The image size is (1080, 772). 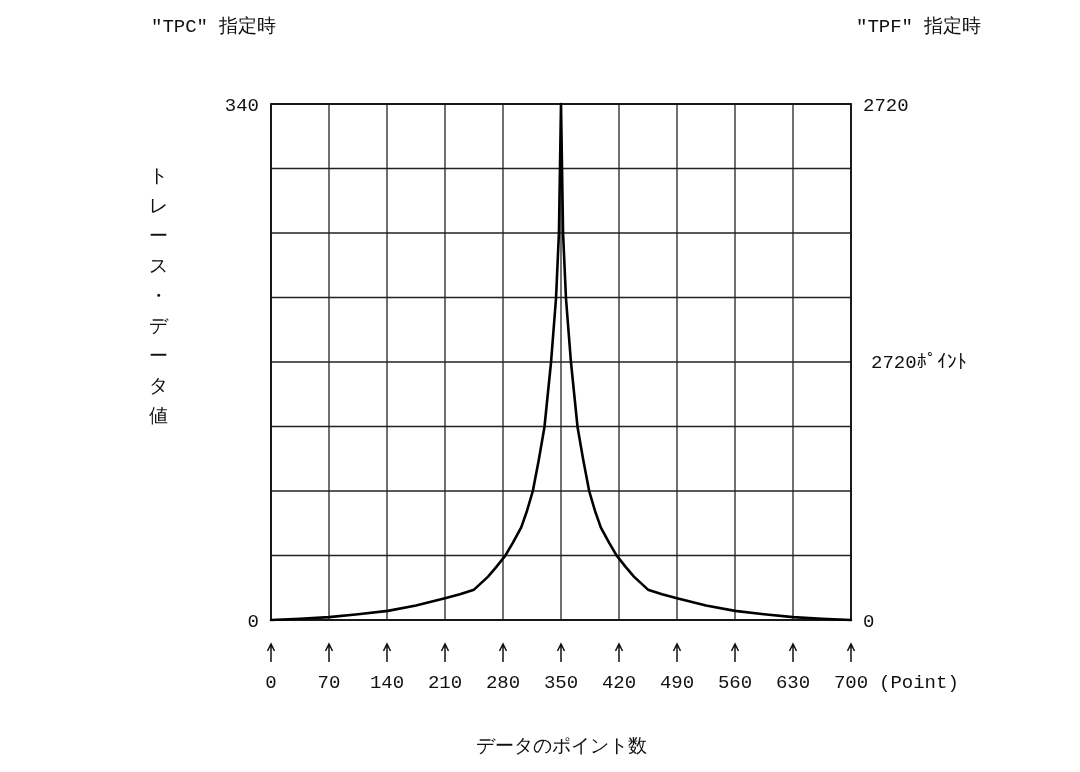 What do you see at coordinates (241, 106) in the screenshot?
I see `y-tick-label: 340` at bounding box center [241, 106].